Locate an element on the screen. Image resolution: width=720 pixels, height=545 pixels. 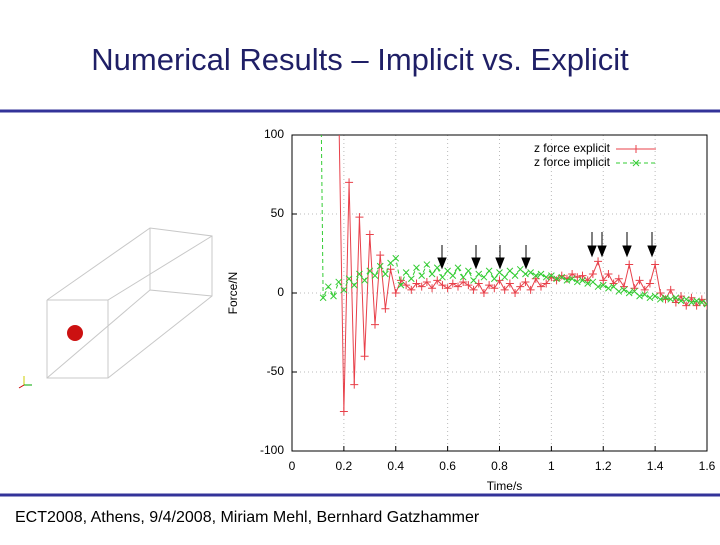
x-tick-label: 0.6 is located at coordinates (447, 466).